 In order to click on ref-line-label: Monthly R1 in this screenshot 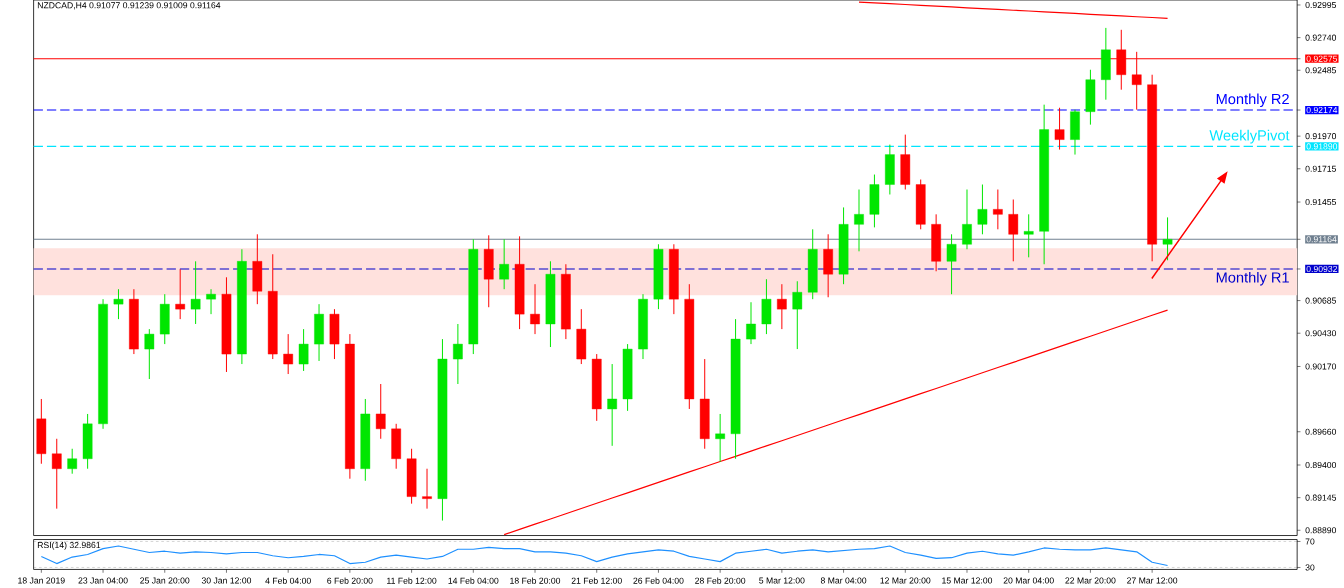, I will do `click(1252, 278)`.